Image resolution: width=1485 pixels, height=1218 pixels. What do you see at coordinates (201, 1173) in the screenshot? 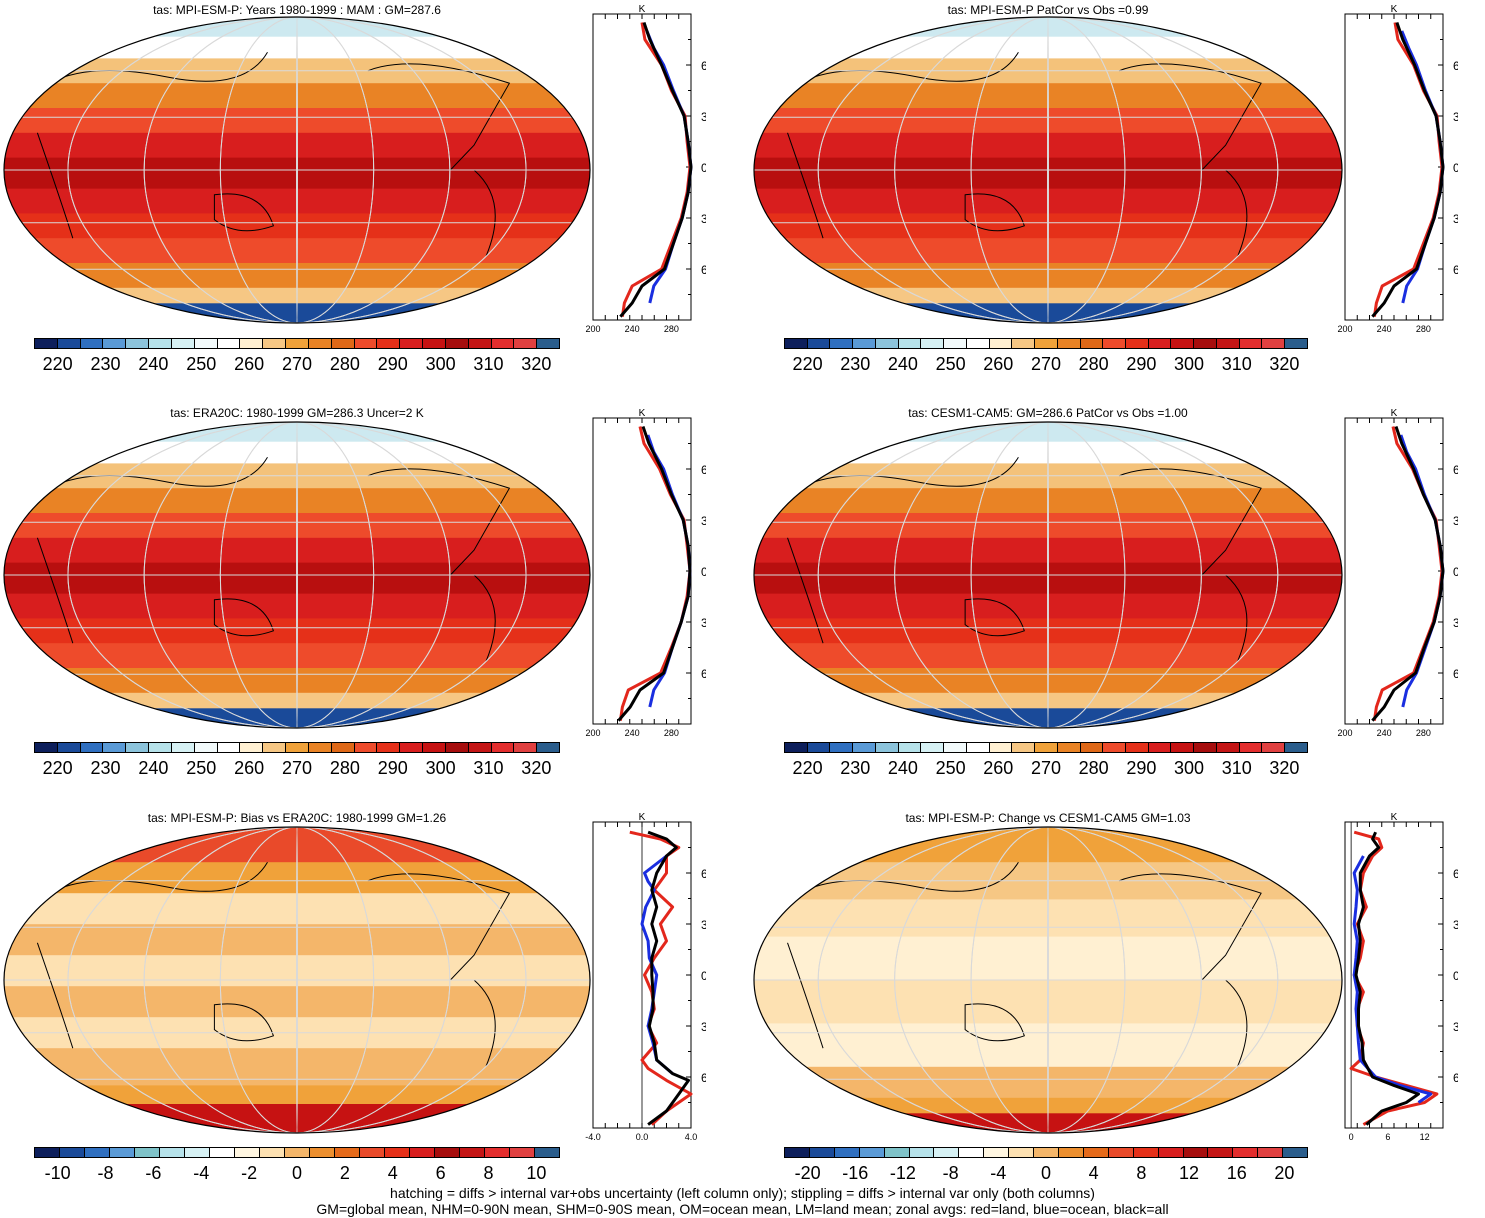
I see `colorbar-tick-label: -4` at bounding box center [201, 1173].